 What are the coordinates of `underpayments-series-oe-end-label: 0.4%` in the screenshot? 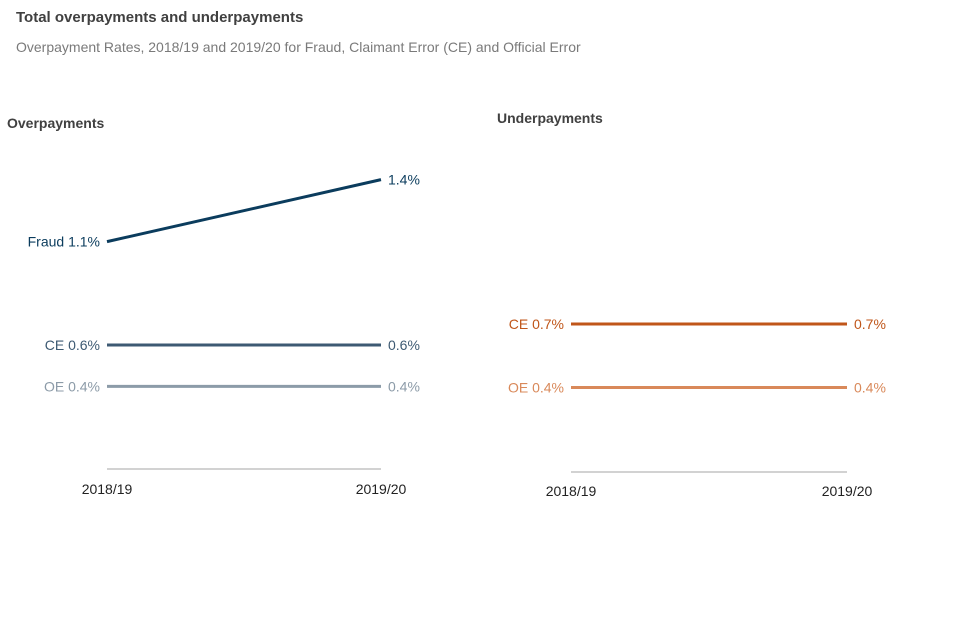 It's located at (870, 387).